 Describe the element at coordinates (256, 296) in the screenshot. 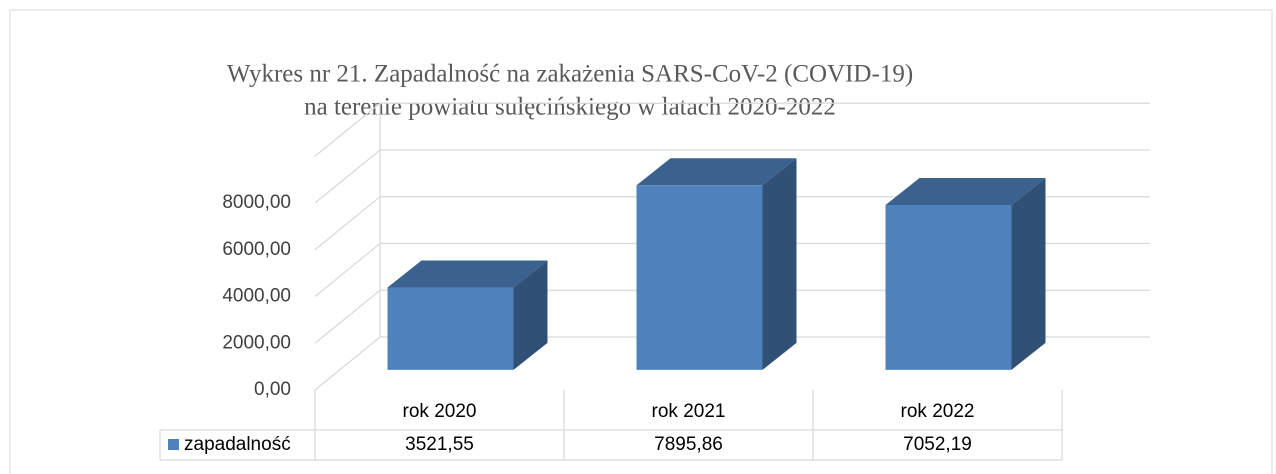

I see `y-tick-label: 4000,00` at that location.